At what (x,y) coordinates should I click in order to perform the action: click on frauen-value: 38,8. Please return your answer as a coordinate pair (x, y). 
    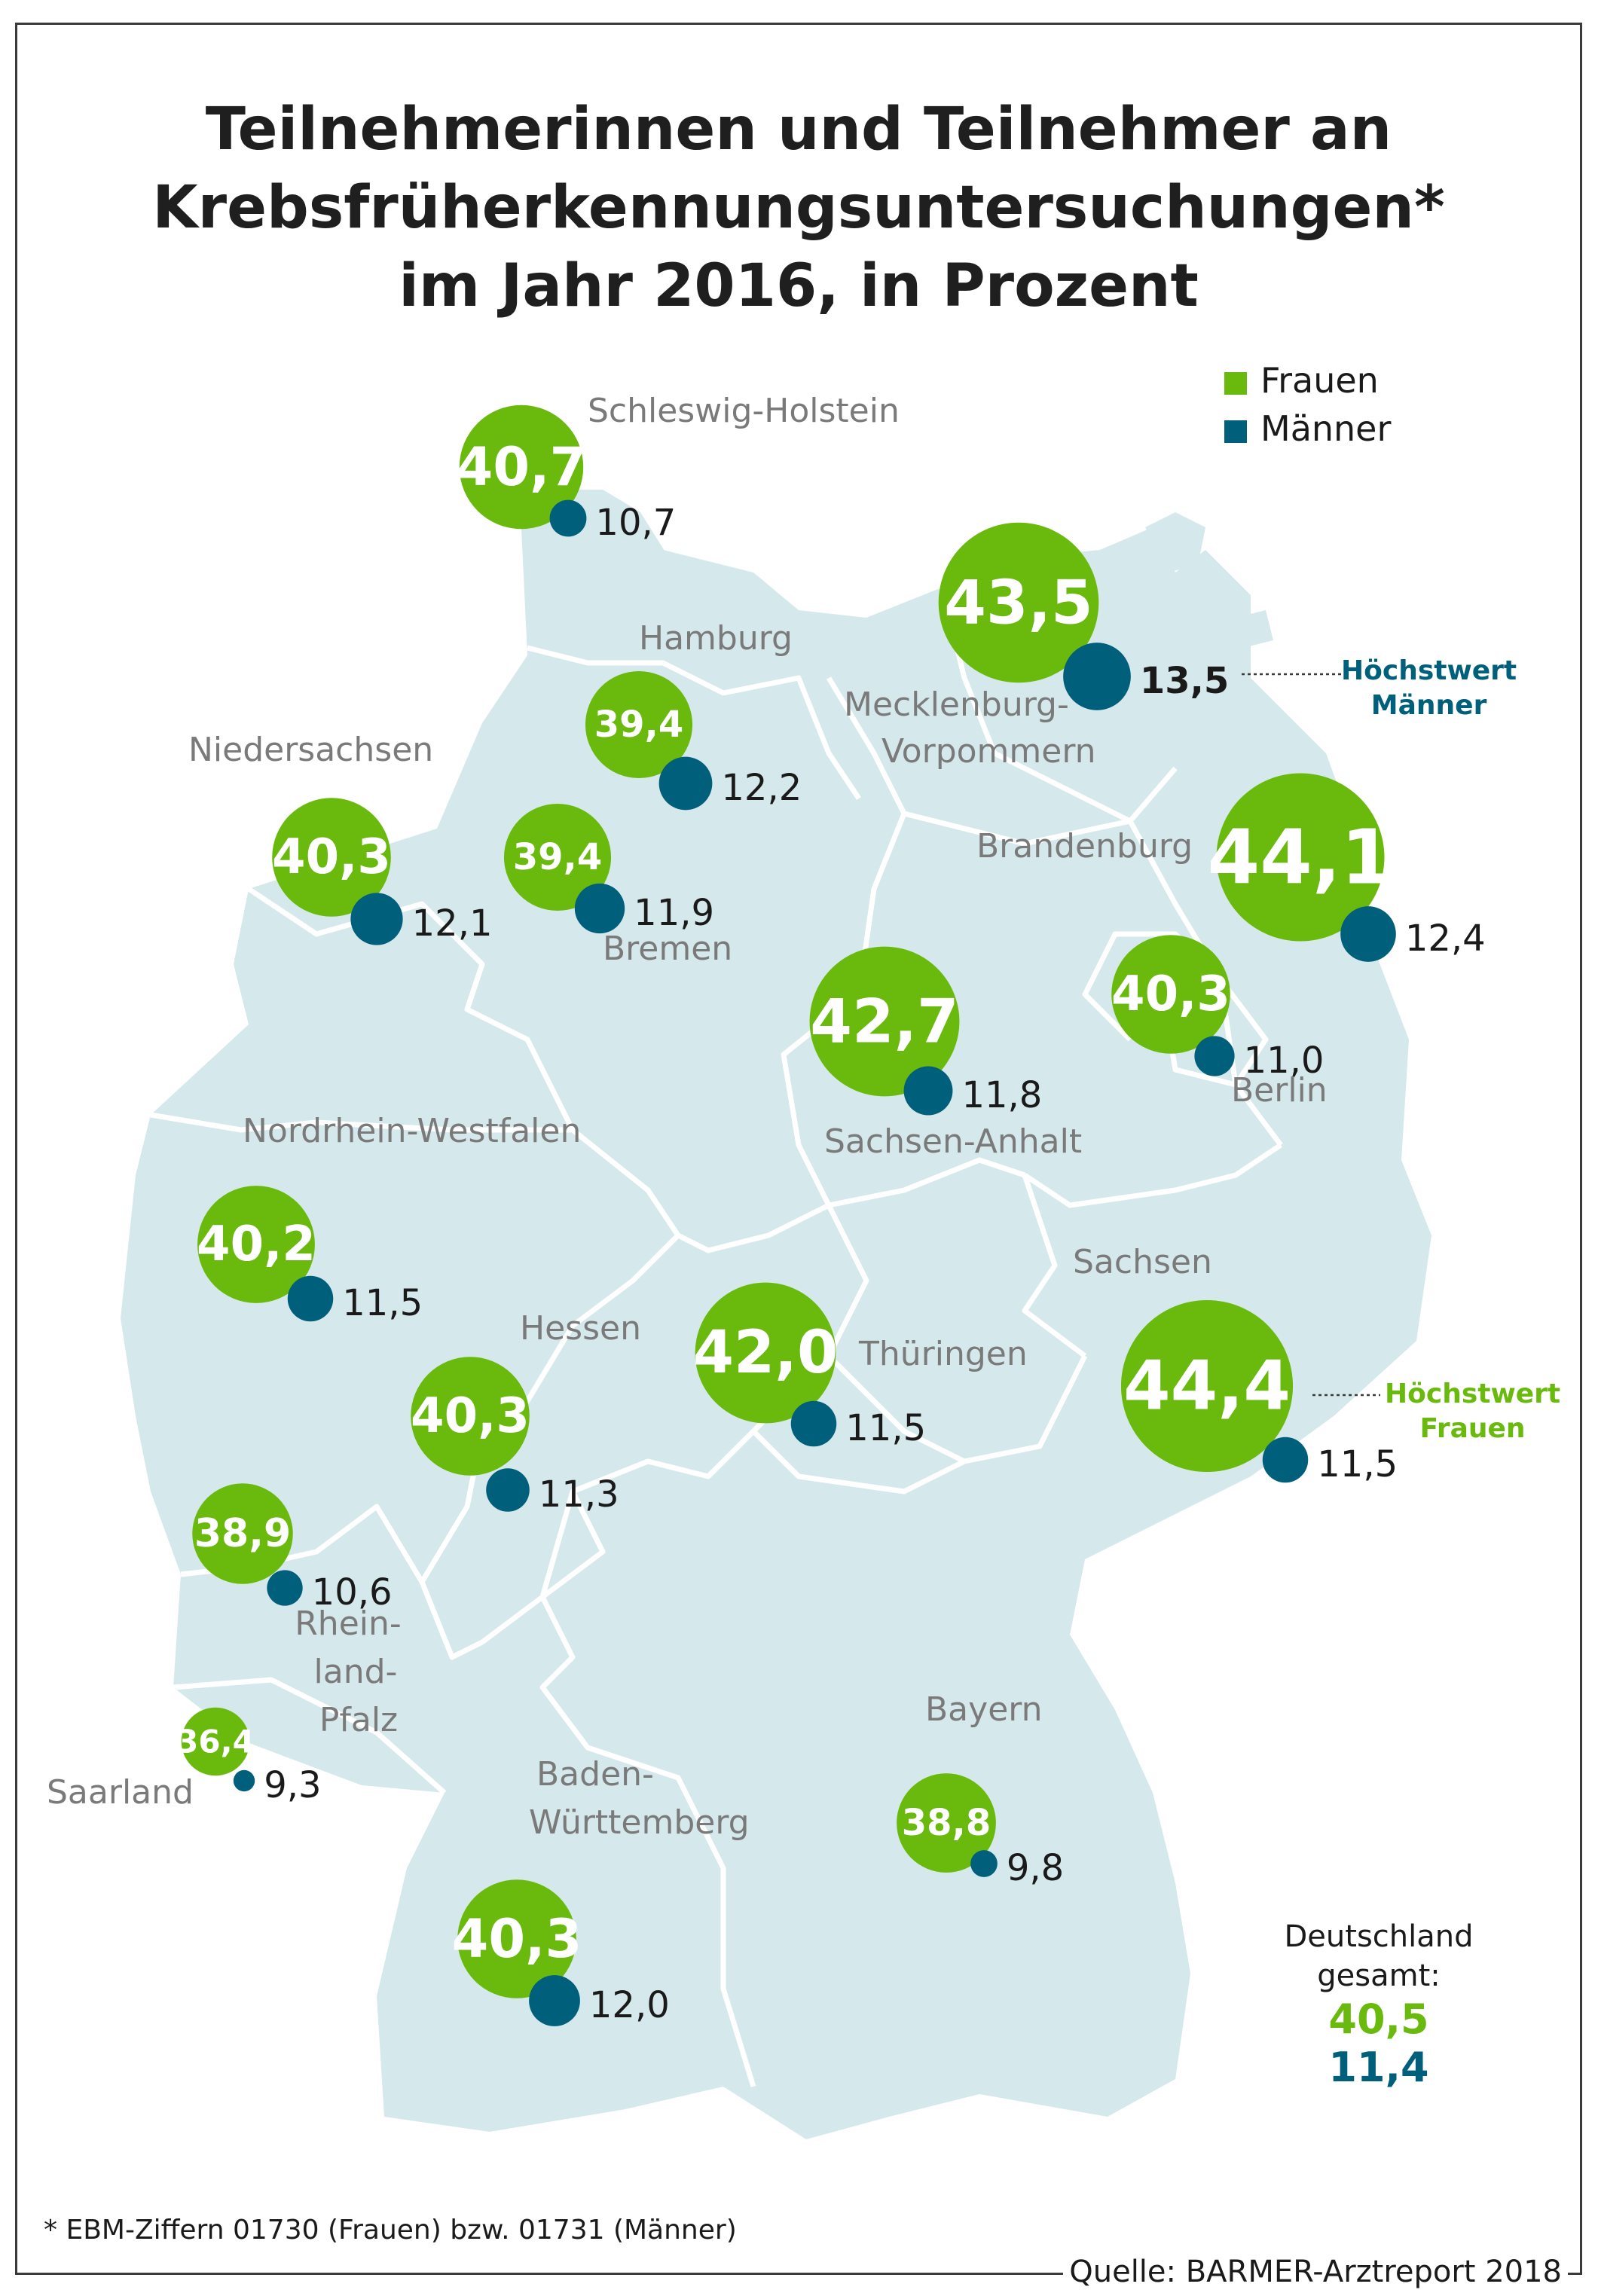
    Looking at the image, I should click on (947, 1823).